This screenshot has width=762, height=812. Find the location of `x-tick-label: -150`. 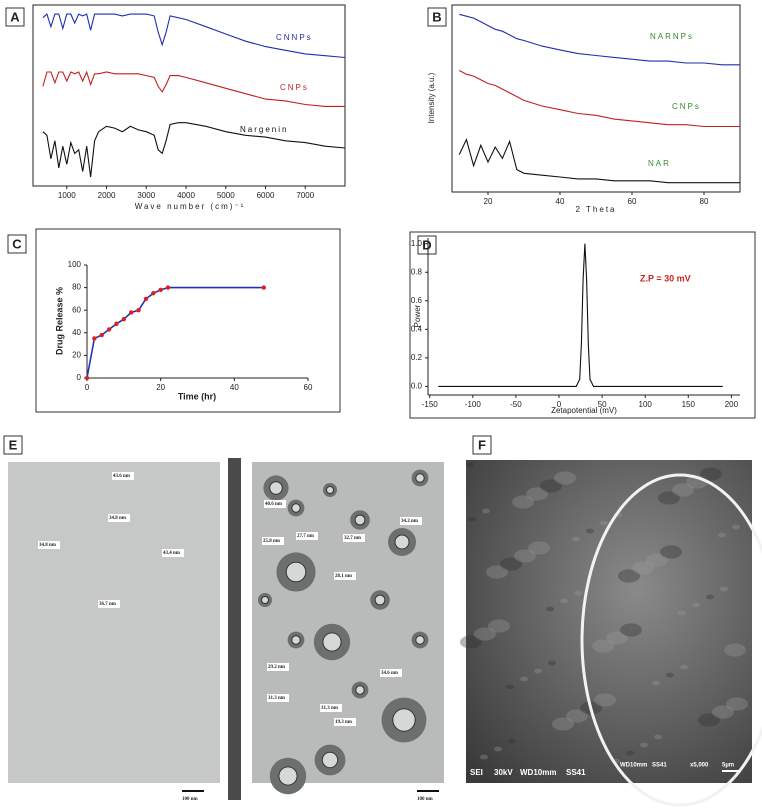

x-tick-label: -150 is located at coordinates (430, 404).